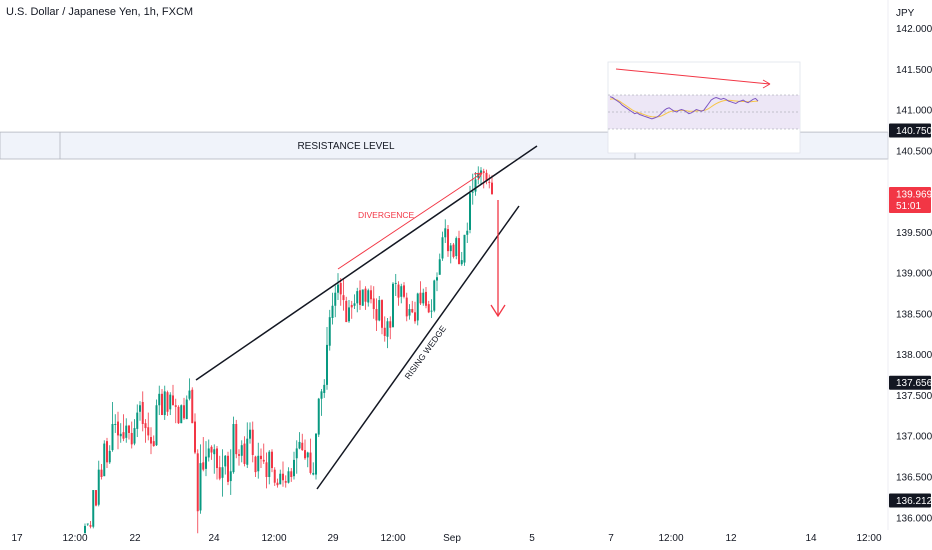 The image size is (932, 550). I want to click on divergence-arrowhead, so click(478, 176).